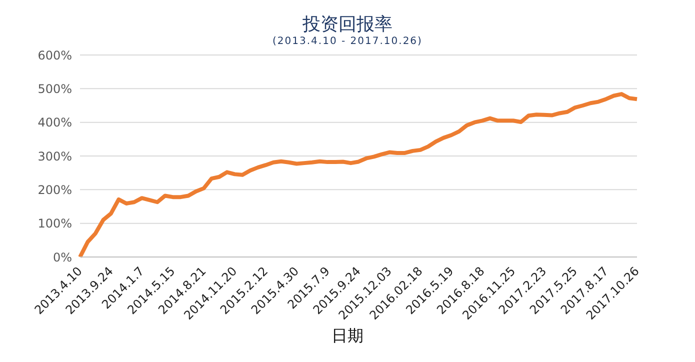 The width and height of the screenshot is (695, 362). Describe the element at coordinates (55, 123) in the screenshot. I see `y-tick-label: 400%` at that location.